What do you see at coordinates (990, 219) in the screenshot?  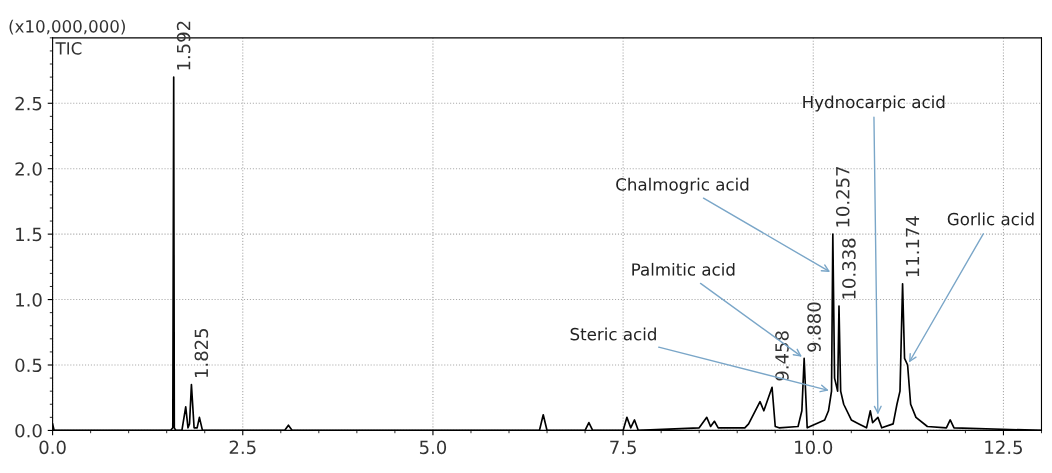 I see `annotation: Gorlic acid` at bounding box center [990, 219].